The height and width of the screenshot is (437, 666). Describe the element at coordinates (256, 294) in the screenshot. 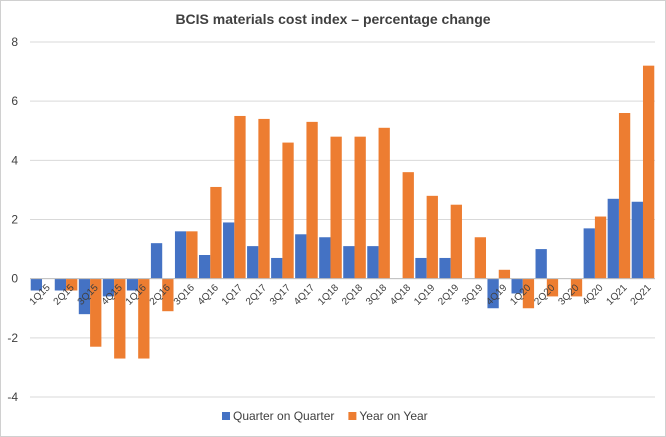

I see `x-tick-label: 2Q17` at that location.